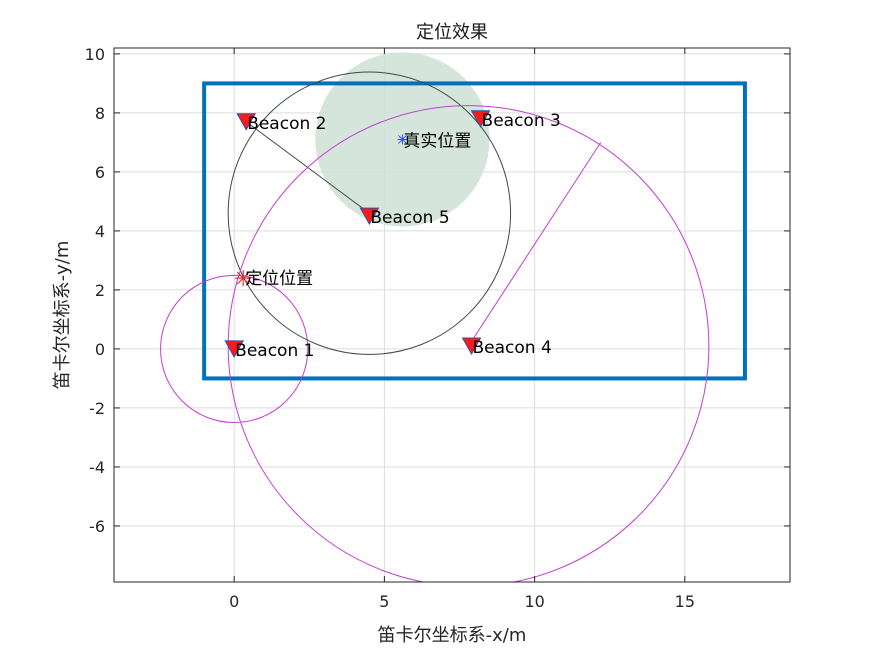 The image size is (875, 656). I want to click on beacon-label: Beacon 3, so click(521, 121).